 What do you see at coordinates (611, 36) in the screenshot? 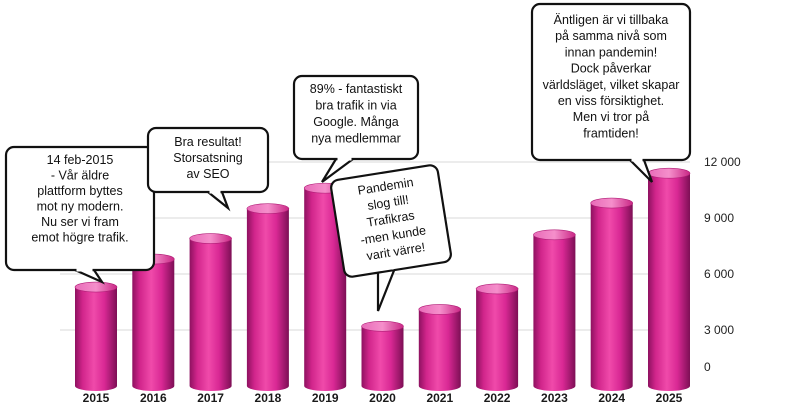
I see `annotation-line: på samma nivå som` at bounding box center [611, 36].